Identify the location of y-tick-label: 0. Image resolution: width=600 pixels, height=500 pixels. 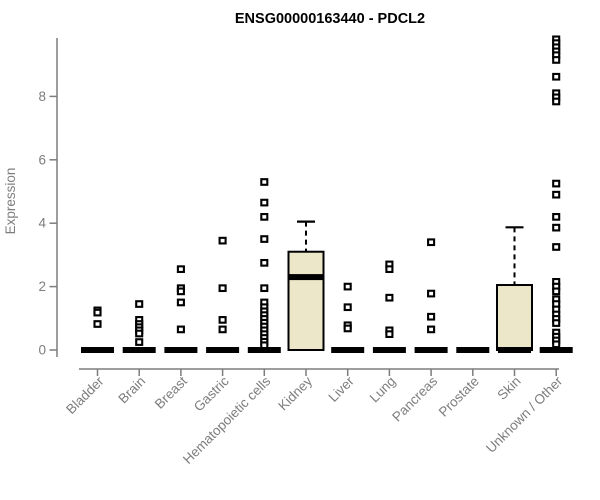
(42, 350).